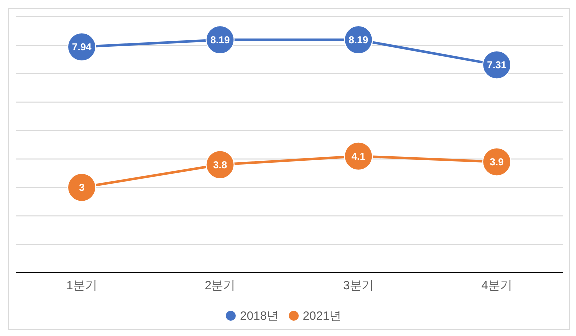 The image size is (576, 336). I want to click on data-label: 4.1, so click(359, 157).